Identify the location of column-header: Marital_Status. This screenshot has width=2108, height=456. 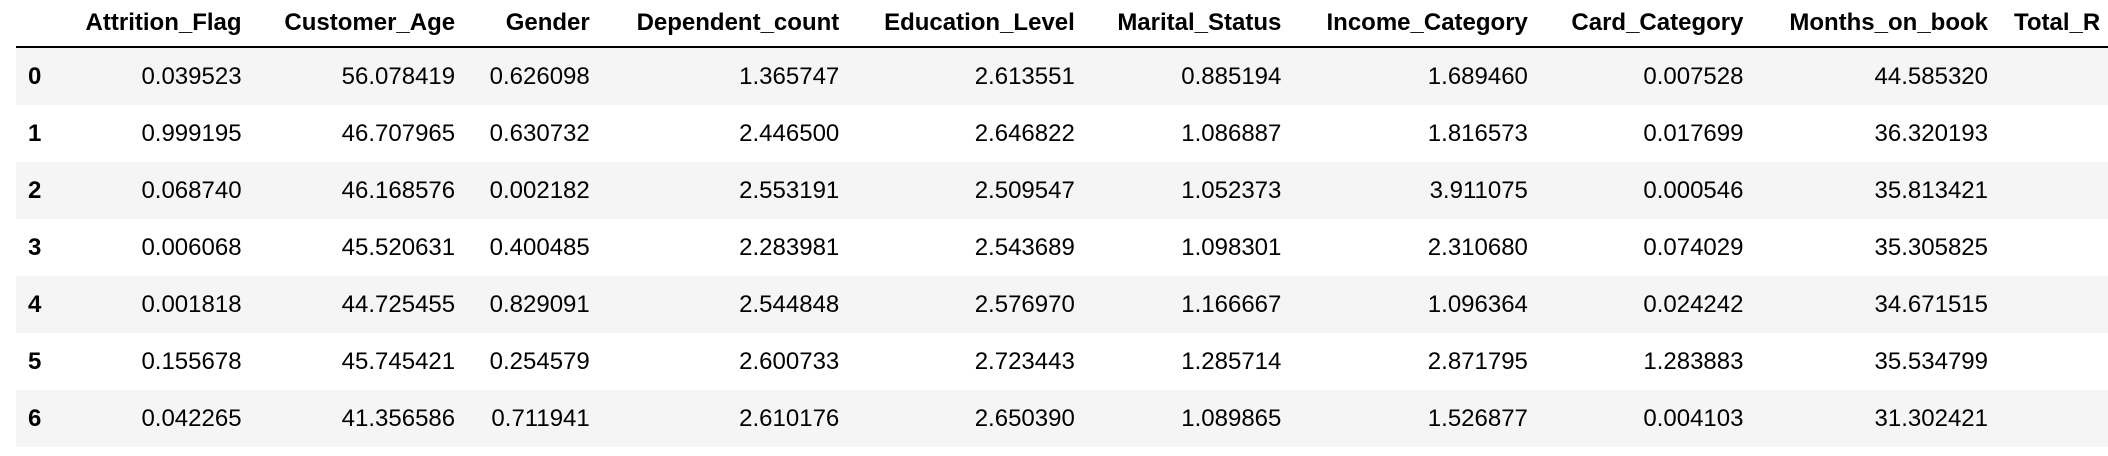
(1178, 24).